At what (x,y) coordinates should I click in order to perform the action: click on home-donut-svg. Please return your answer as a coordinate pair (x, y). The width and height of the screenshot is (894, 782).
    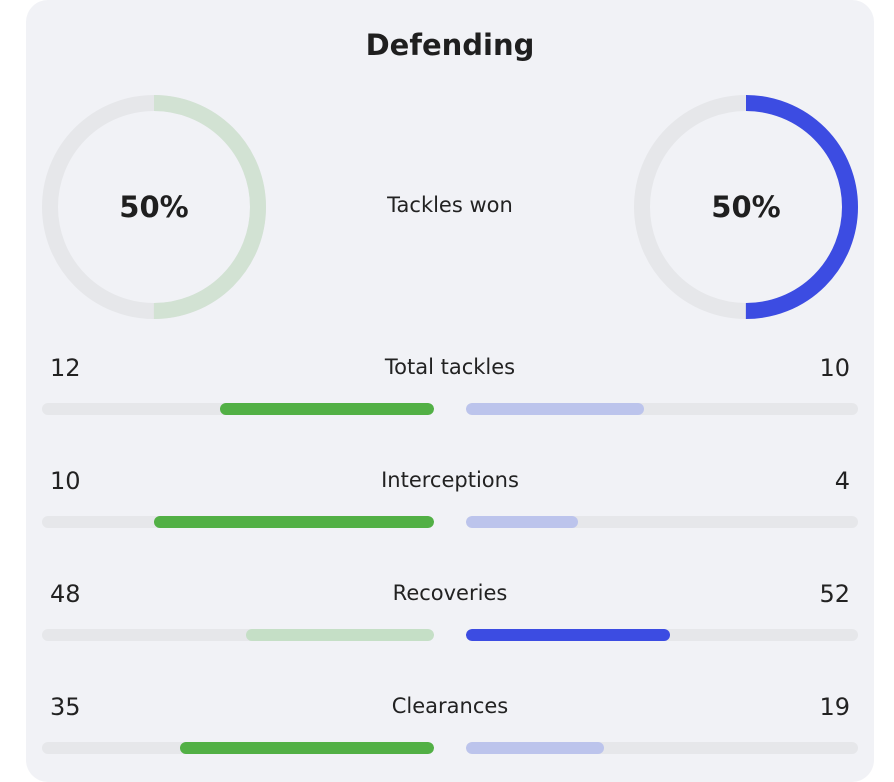
    Looking at the image, I should click on (154, 207).